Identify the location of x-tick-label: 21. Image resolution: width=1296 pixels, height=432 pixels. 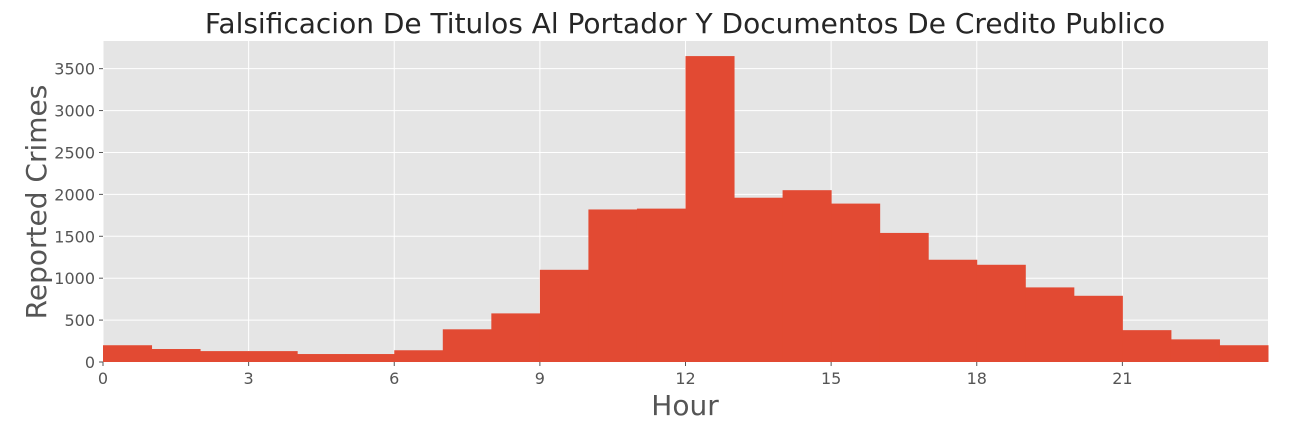
(1122, 378).